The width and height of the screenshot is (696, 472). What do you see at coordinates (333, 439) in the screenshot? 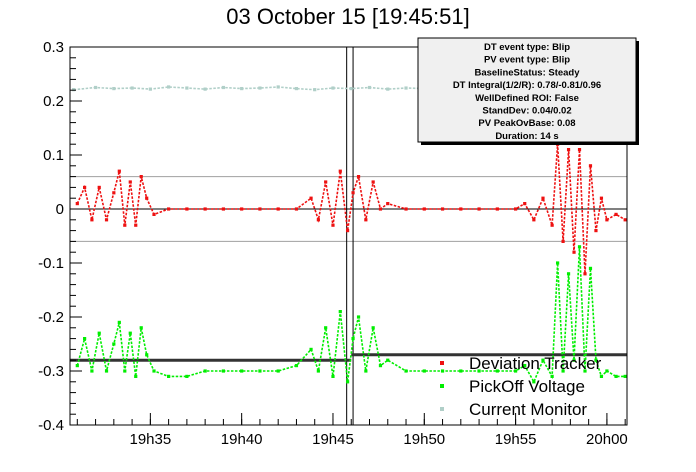
I see `x-tick-label: 19h45` at bounding box center [333, 439].